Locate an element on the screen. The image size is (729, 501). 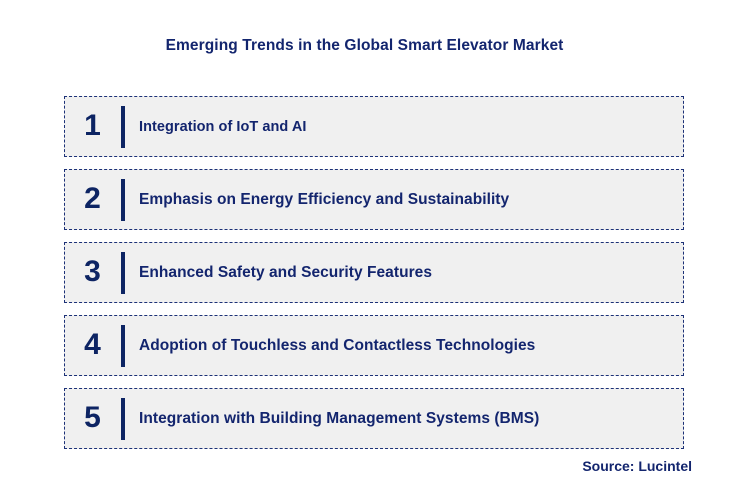
trend-number: 3 is located at coordinates (92, 271).